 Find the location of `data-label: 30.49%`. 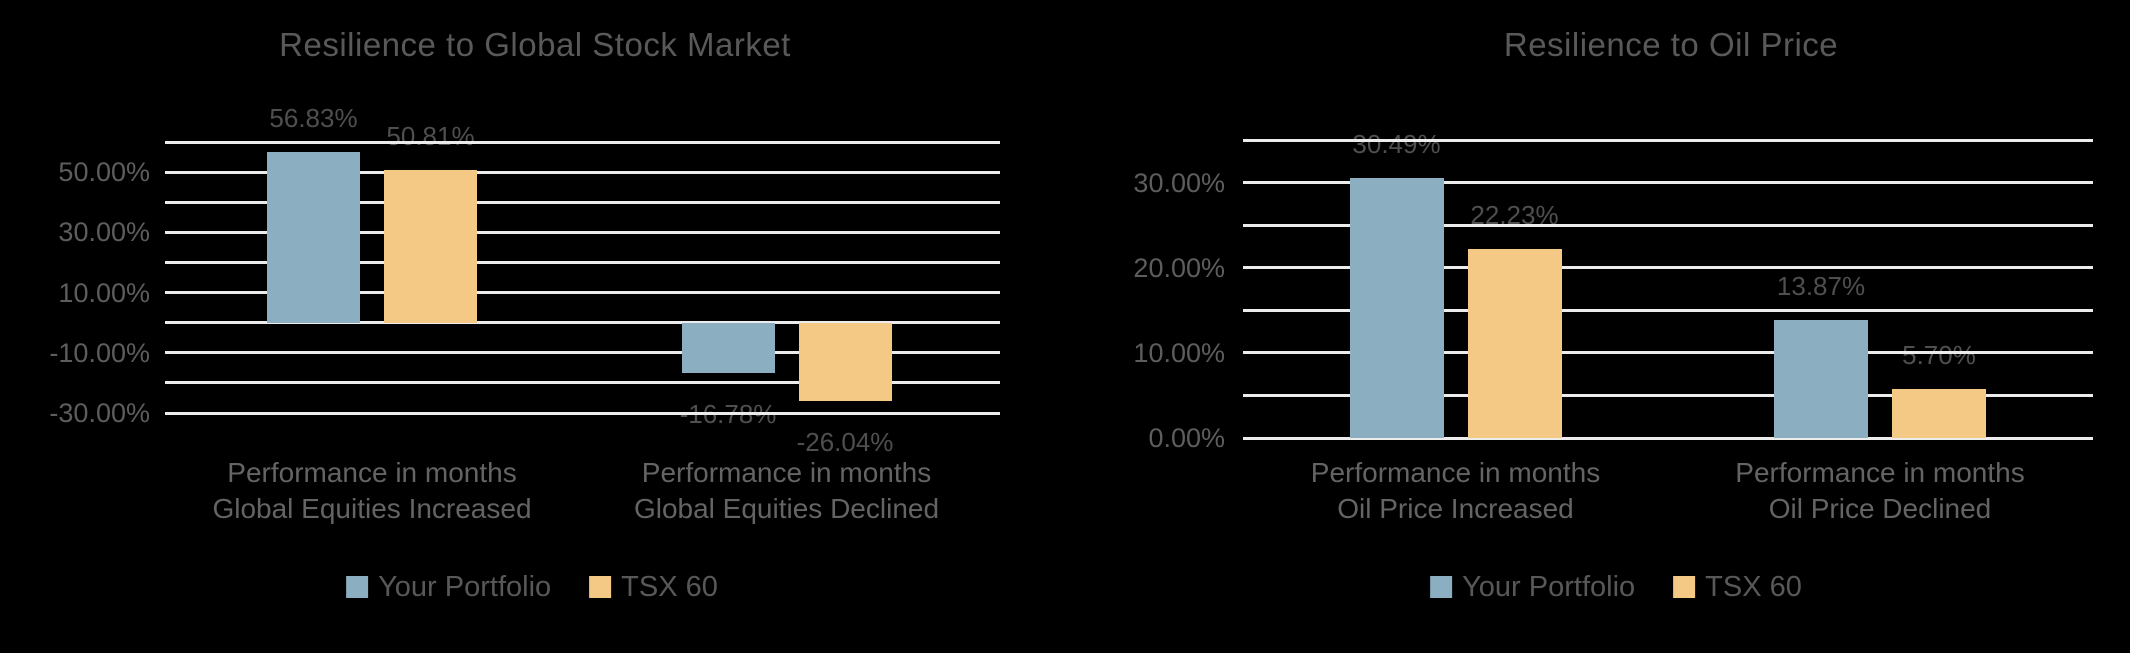

data-label: 30.49% is located at coordinates (1396, 144).